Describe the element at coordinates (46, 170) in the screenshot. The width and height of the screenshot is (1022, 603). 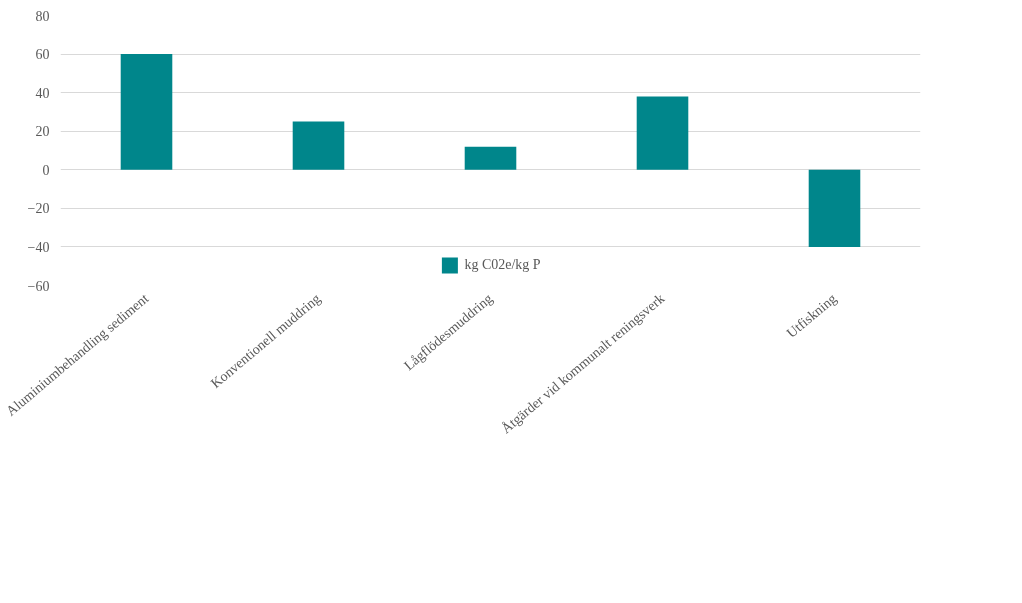
I see `y-tick-label: 0` at that location.